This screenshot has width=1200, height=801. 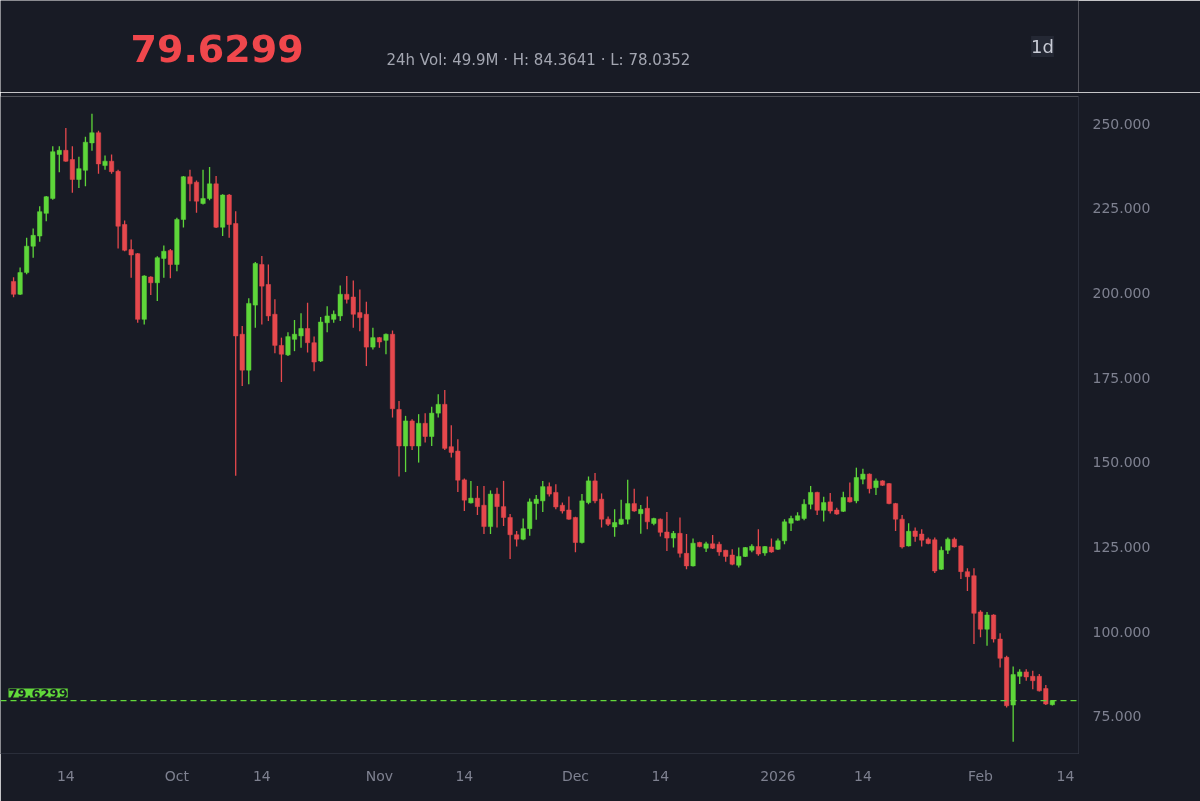 What do you see at coordinates (379, 775) in the screenshot?
I see `x-tick-label: Nov` at bounding box center [379, 775].